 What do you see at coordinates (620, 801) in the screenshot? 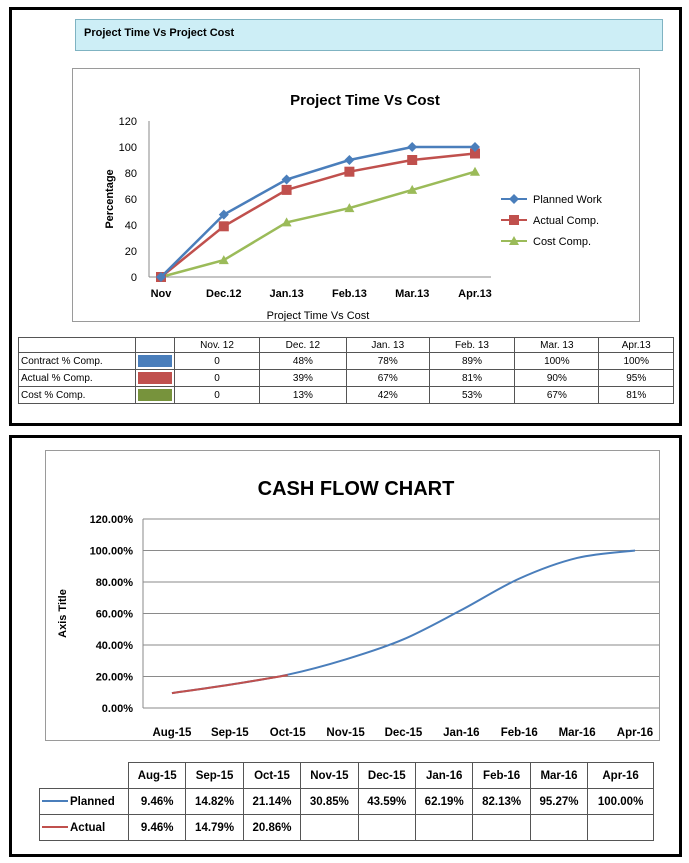
I see `table-cell: 100.00%` at bounding box center [620, 801].